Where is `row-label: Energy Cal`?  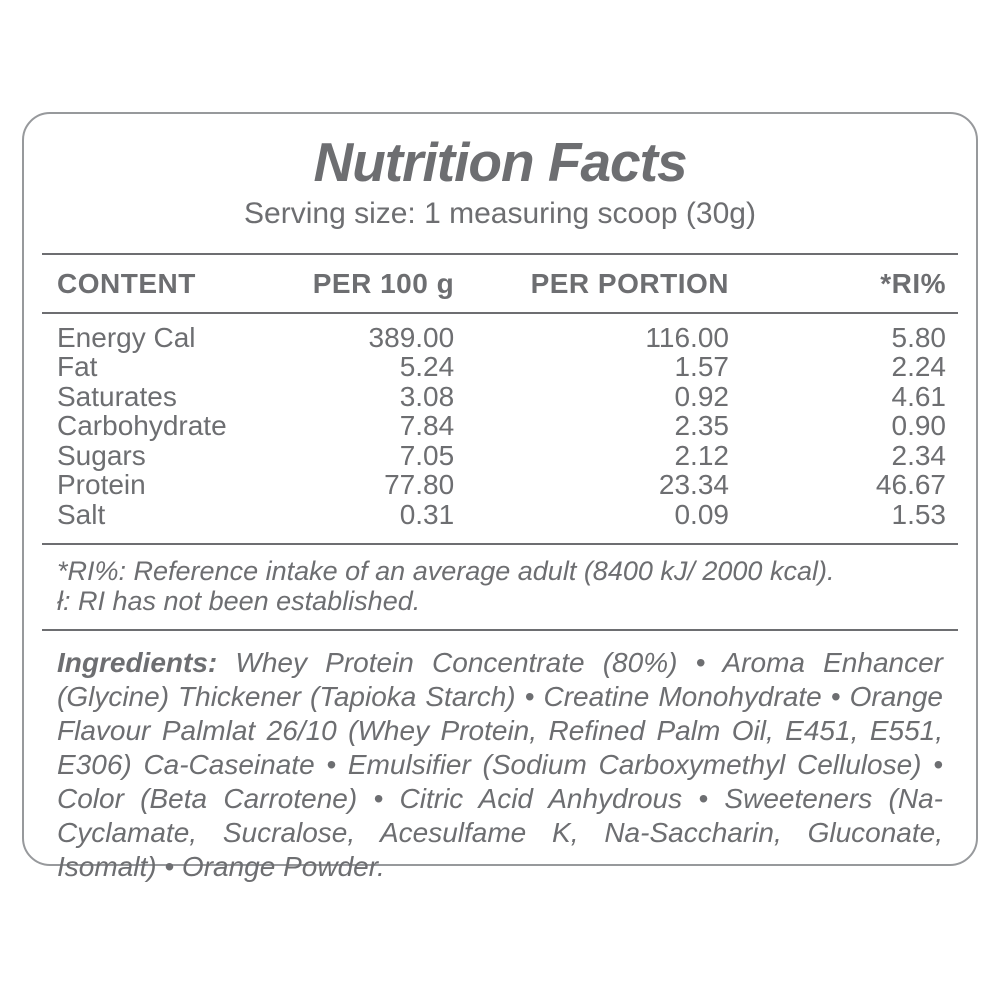 row-label: Energy Cal is located at coordinates (126, 337).